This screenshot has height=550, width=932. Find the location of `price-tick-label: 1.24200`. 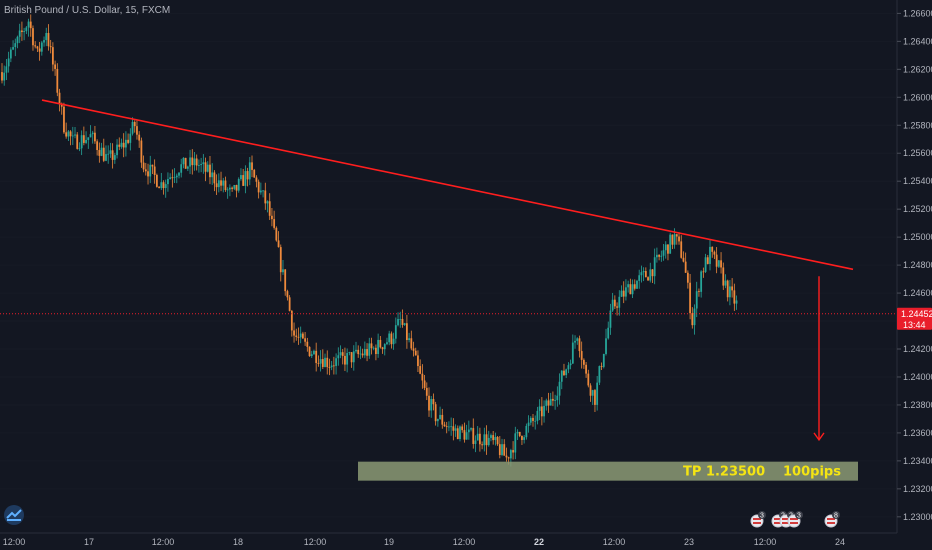

price-tick-label: 1.24200 is located at coordinates (917, 349).